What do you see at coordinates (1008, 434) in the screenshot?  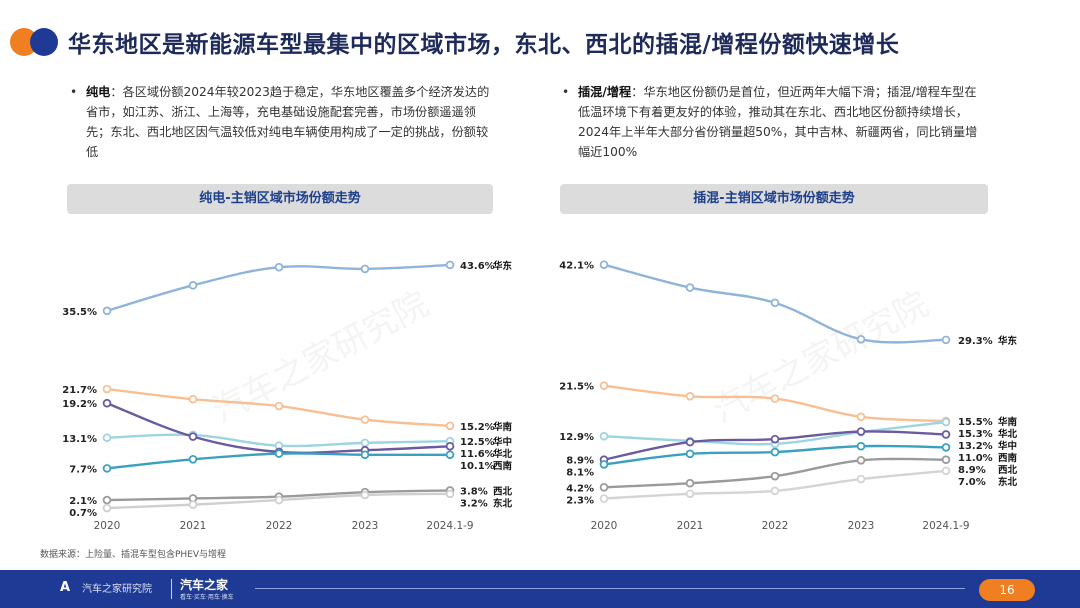 I see `series-name-label: 华北` at bounding box center [1008, 434].